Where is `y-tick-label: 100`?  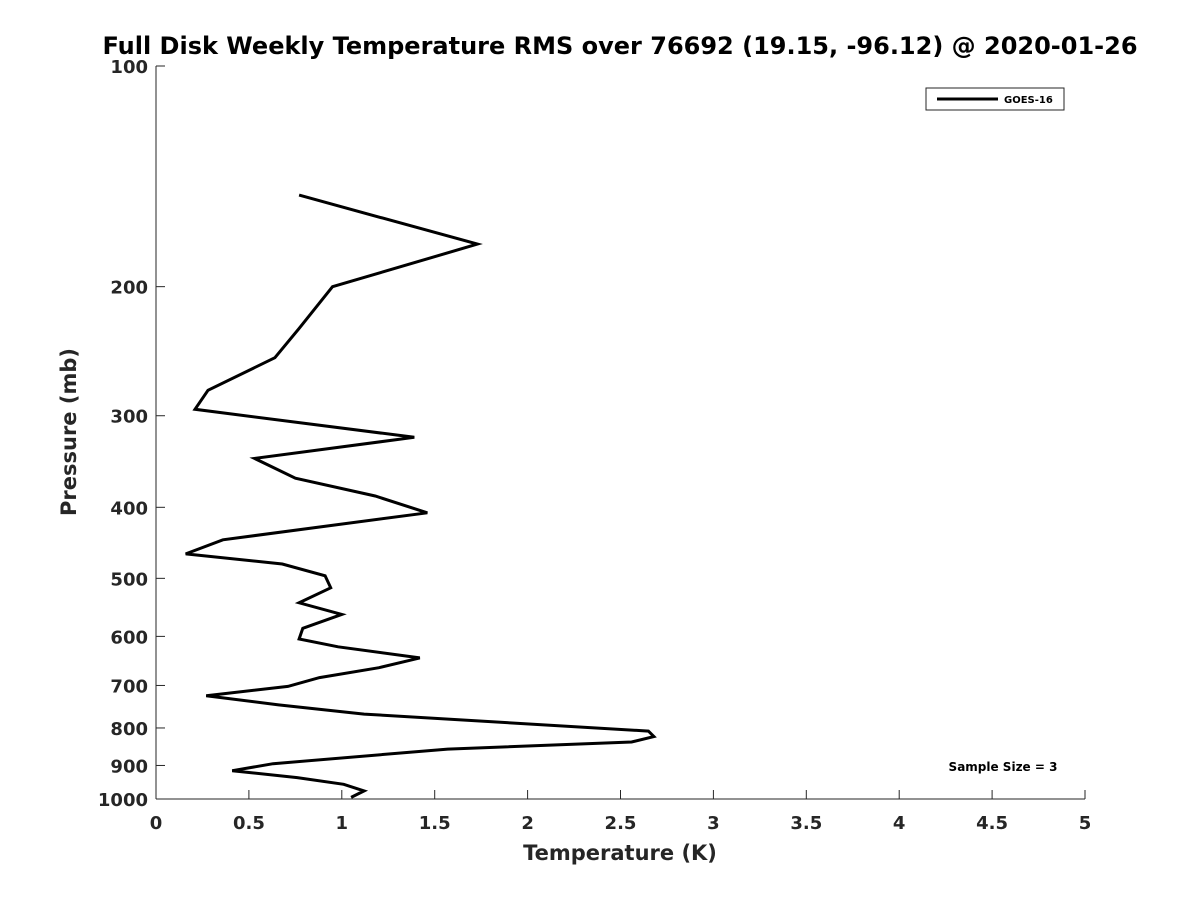
y-tick-label: 100 is located at coordinates (129, 67).